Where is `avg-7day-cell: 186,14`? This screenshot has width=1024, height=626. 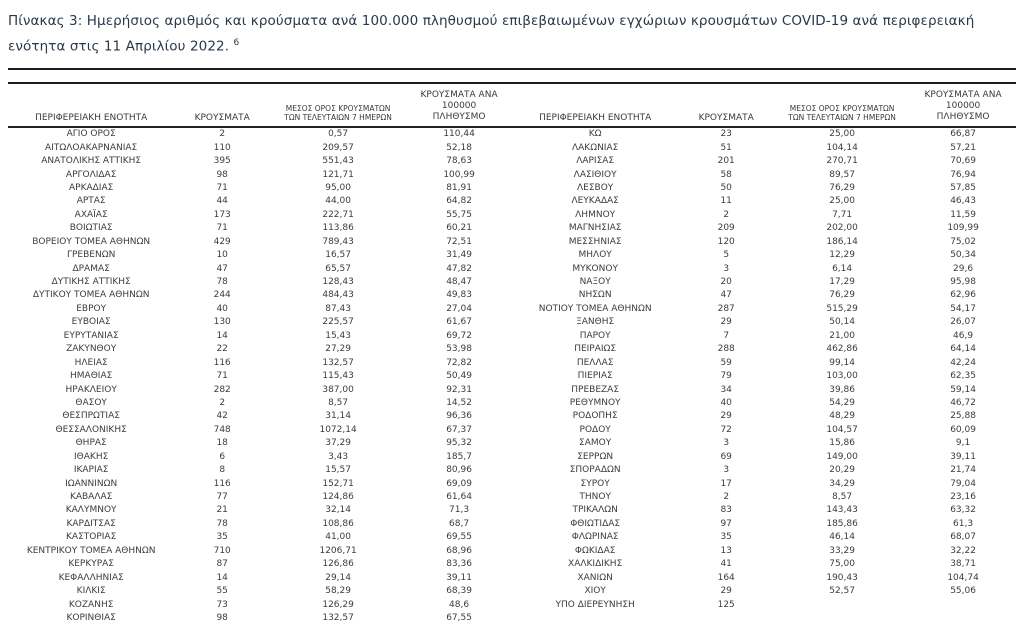
avg-7day-cell: 186,14 is located at coordinates (842, 241).